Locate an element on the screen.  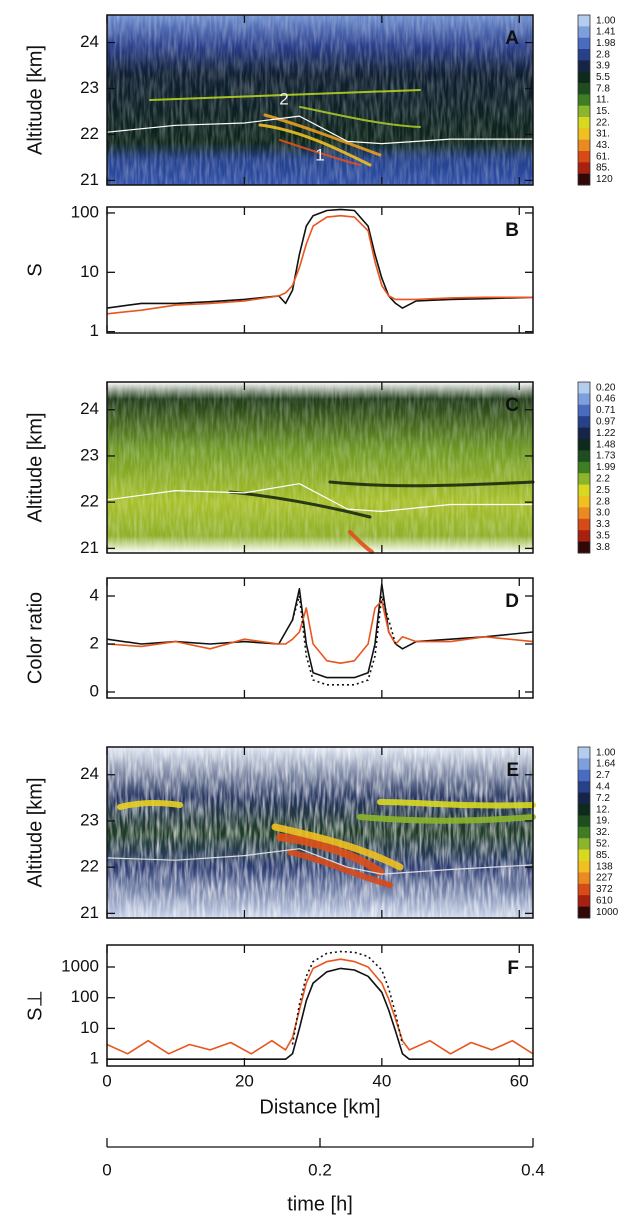
colorbar-label: 2.7 is located at coordinates (603, 775).